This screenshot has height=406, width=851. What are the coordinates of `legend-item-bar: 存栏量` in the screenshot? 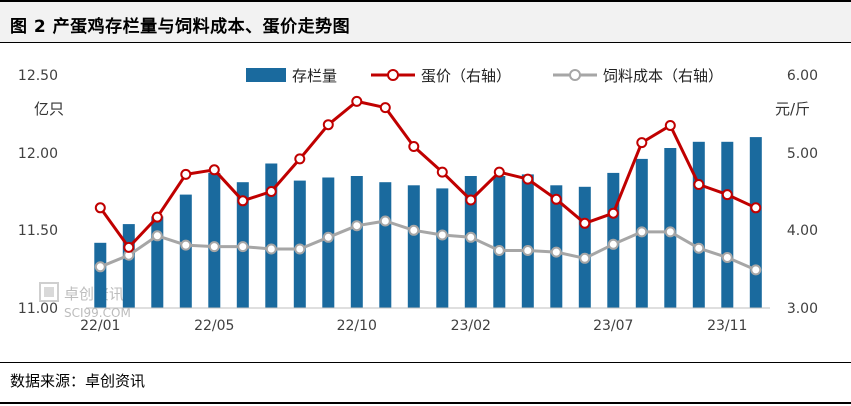 It's located at (291, 76).